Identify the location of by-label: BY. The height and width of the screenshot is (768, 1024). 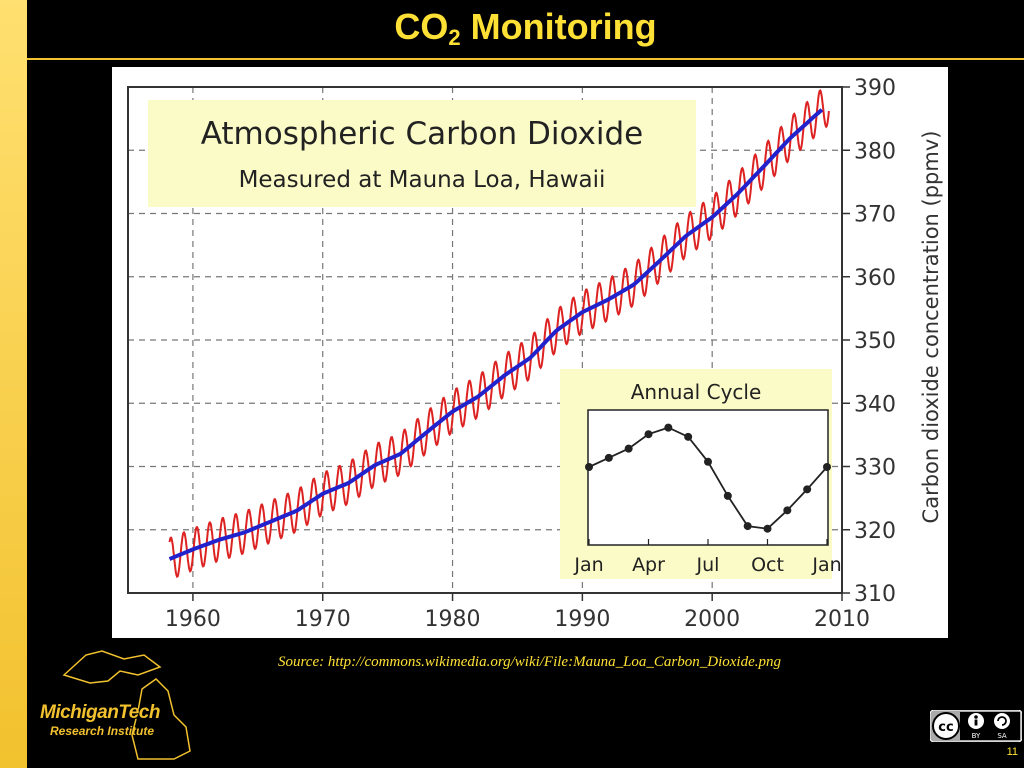
(976, 736).